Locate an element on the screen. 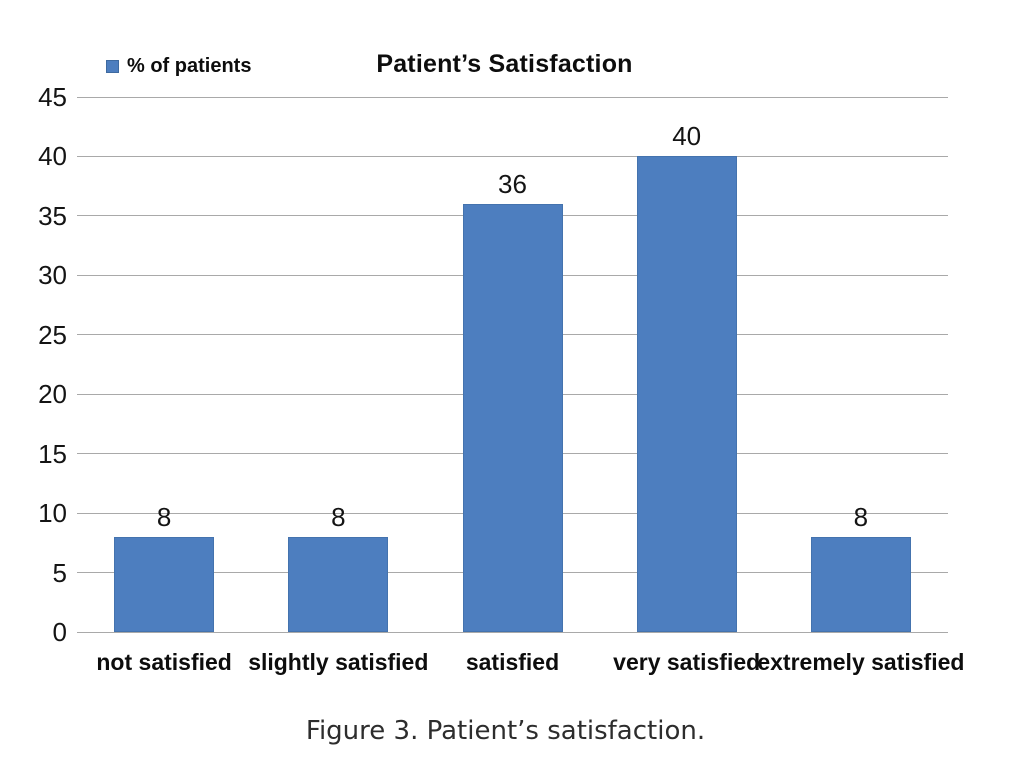 The image size is (1011, 783). figure-caption: Figure 3. Patient’s satisfaction. is located at coordinates (505, 731).